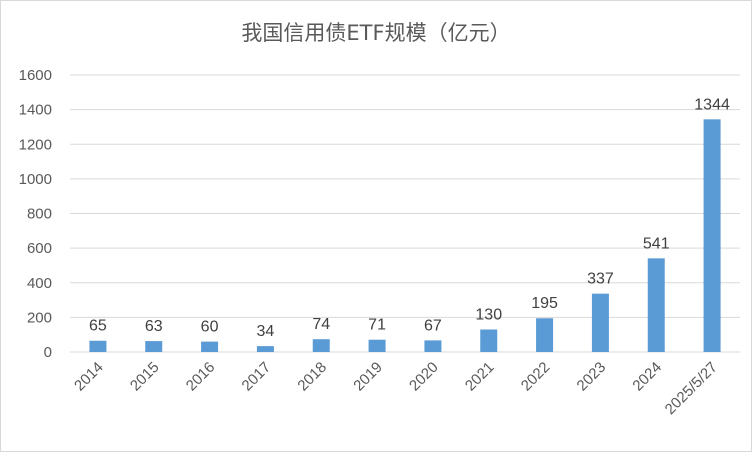 The image size is (752, 452). Describe the element at coordinates (647, 377) in the screenshot. I see `x-tick-label: 2024` at that location.